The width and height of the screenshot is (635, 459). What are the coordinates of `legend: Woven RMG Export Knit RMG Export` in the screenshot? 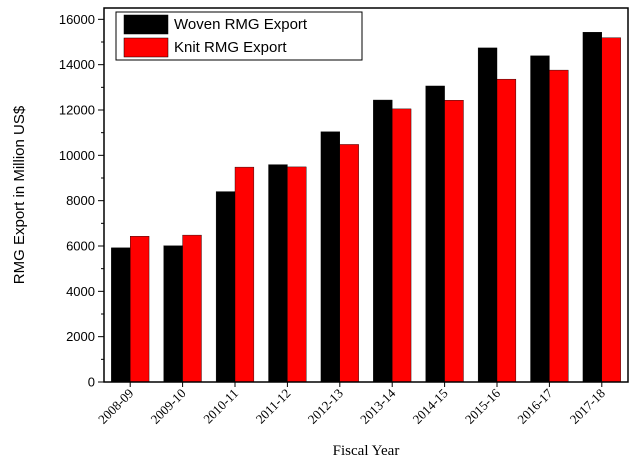 It's located at (239, 36).